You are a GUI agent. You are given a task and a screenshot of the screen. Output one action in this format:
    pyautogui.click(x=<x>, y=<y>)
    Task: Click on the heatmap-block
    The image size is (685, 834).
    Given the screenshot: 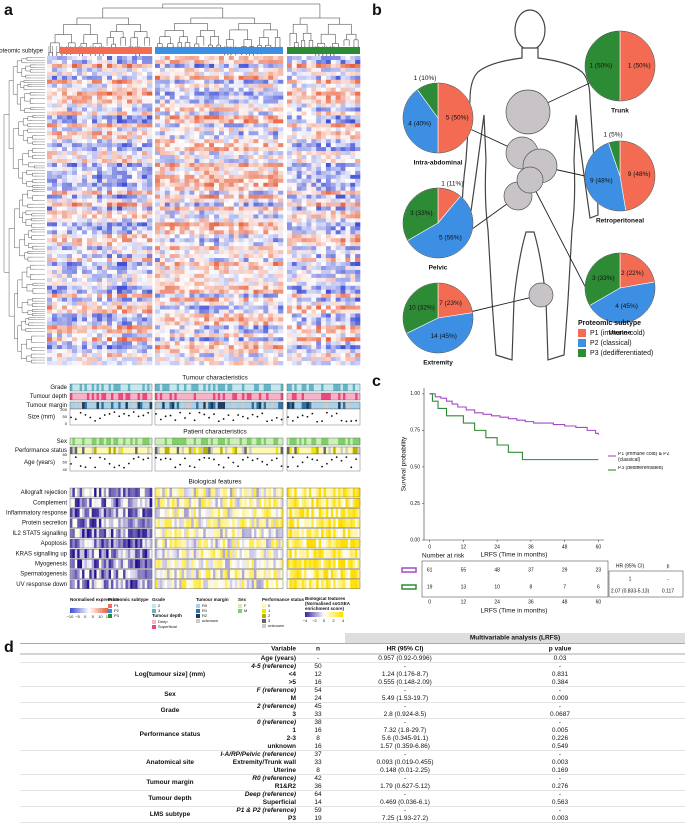 What is the action you would take?
    pyautogui.click(x=324, y=211)
    